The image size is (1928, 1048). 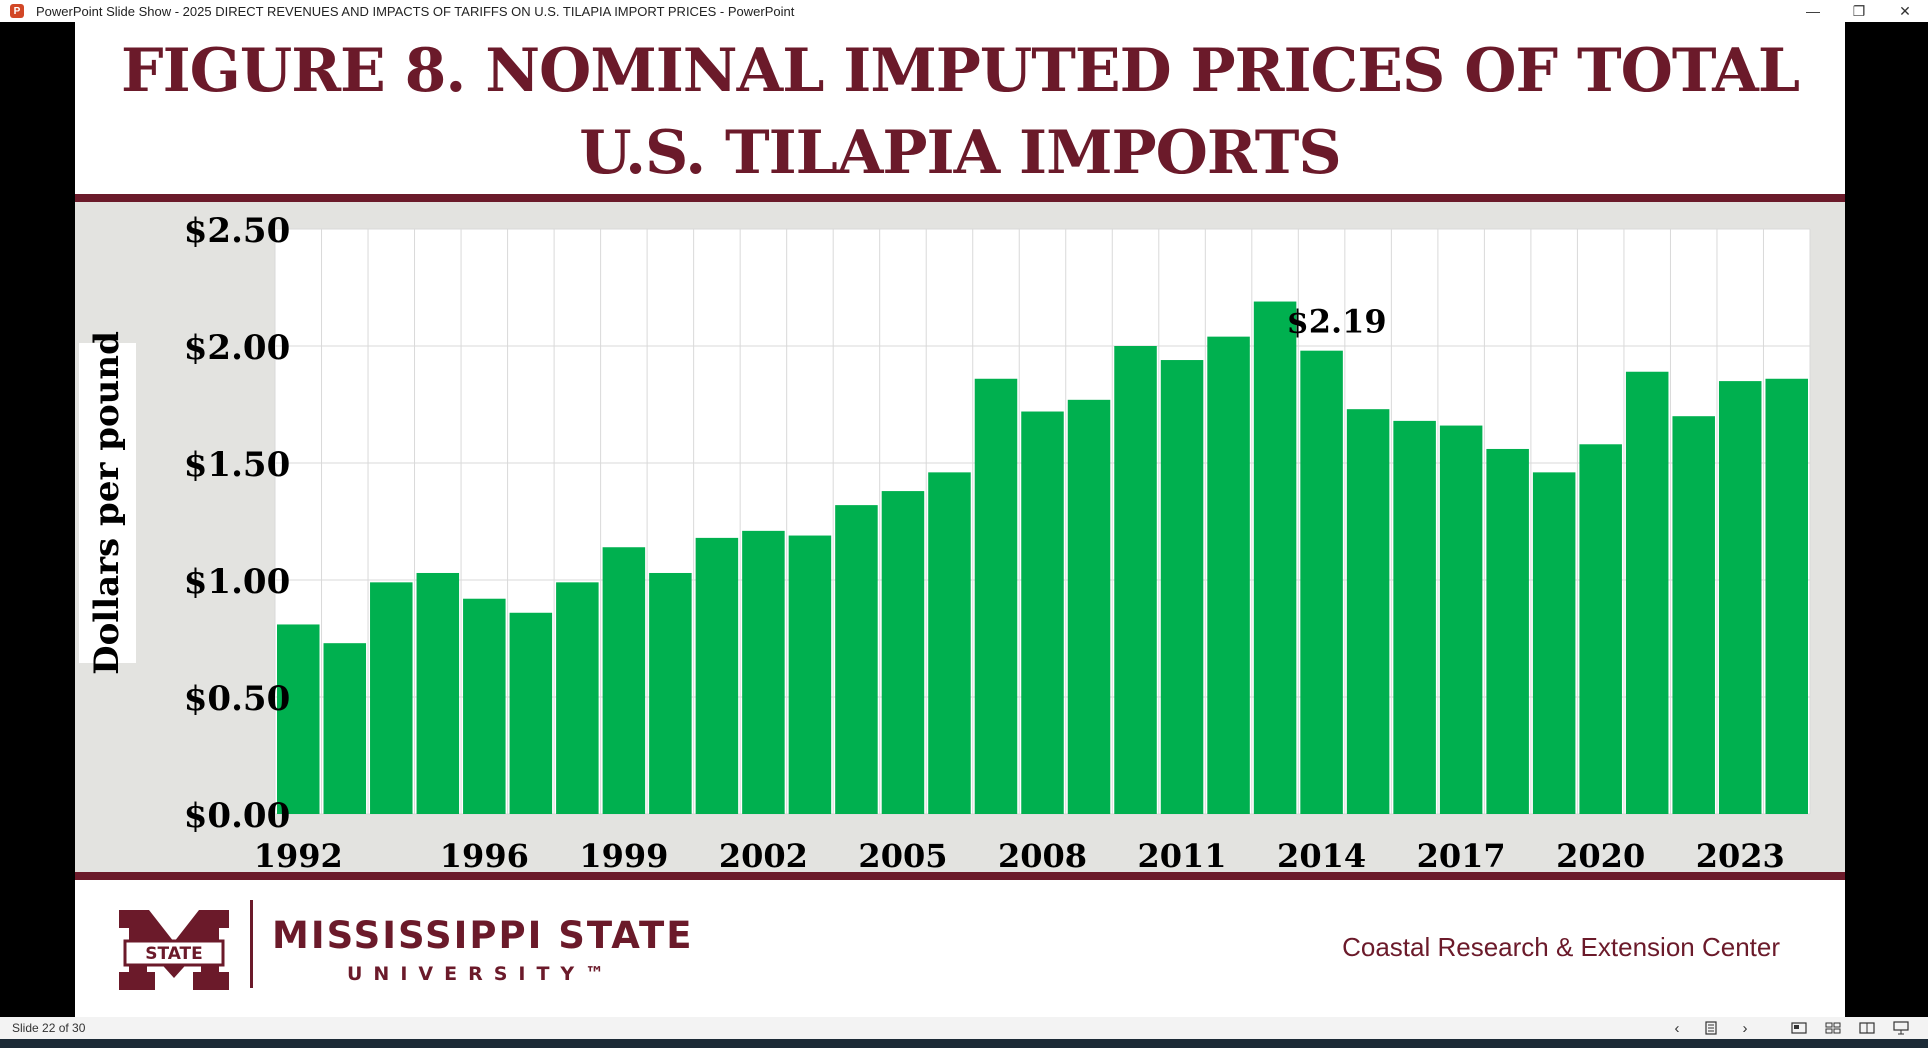 What do you see at coordinates (960, 153) in the screenshot?
I see `slide-title-line-2: U.S. TILAPIA IMPORTS` at bounding box center [960, 153].